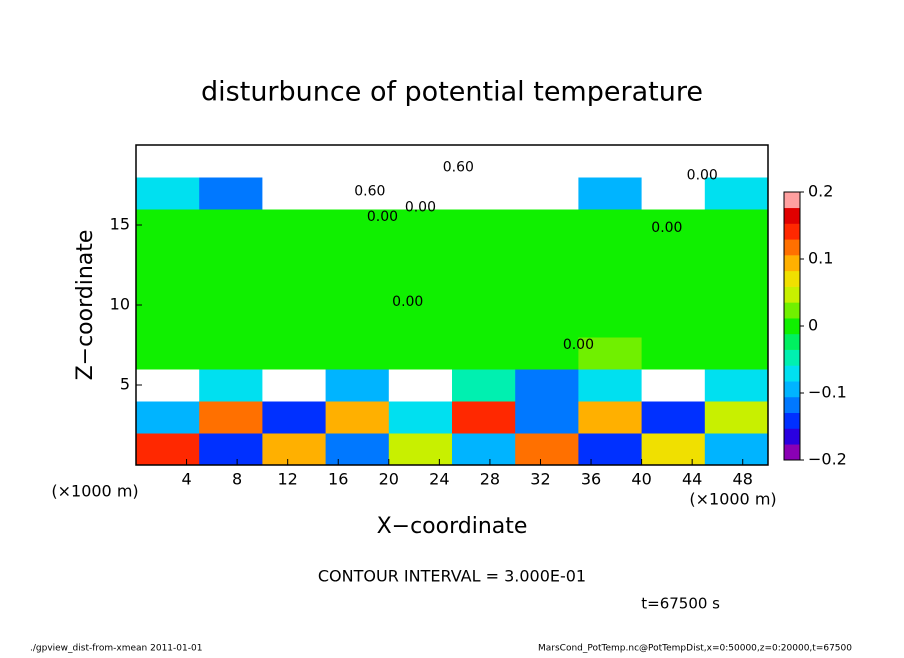 Image resolution: width=904 pixels, height=658 pixels. I want to click on x-tick-label: 28, so click(490, 479).